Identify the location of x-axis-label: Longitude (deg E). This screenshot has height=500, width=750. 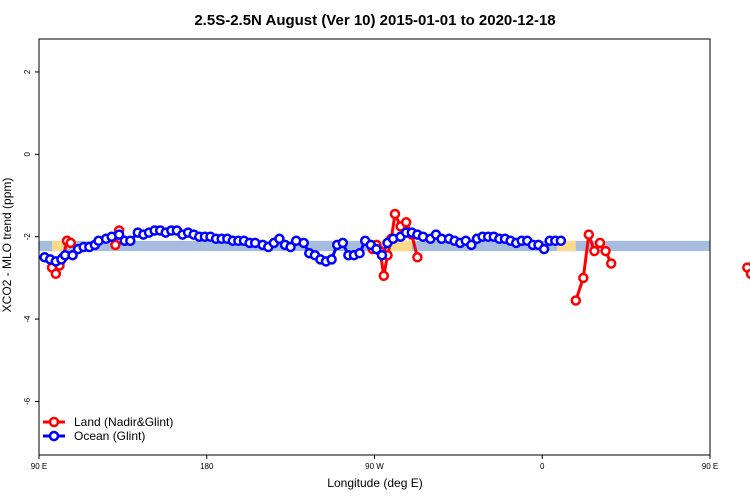
(374, 483).